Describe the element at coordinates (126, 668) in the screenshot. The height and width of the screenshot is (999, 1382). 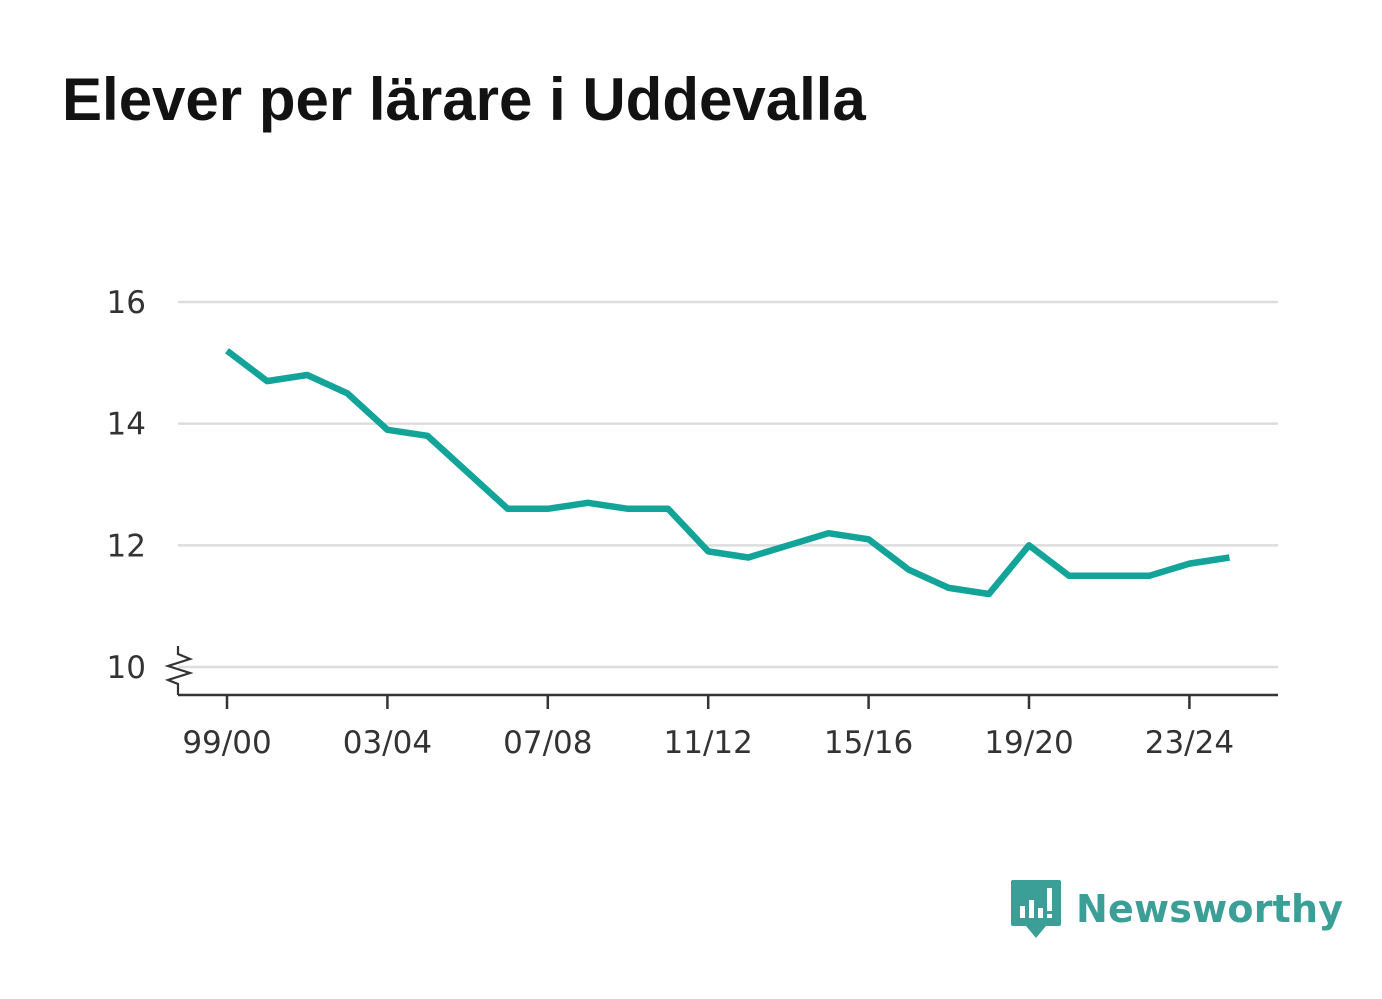
I see `y-tick-label-10: 10` at that location.